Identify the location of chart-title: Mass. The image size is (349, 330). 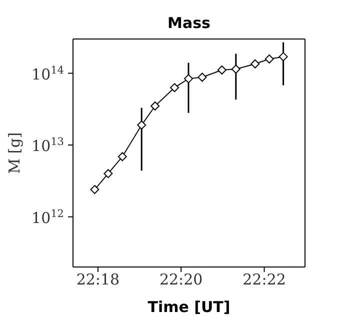
(189, 23).